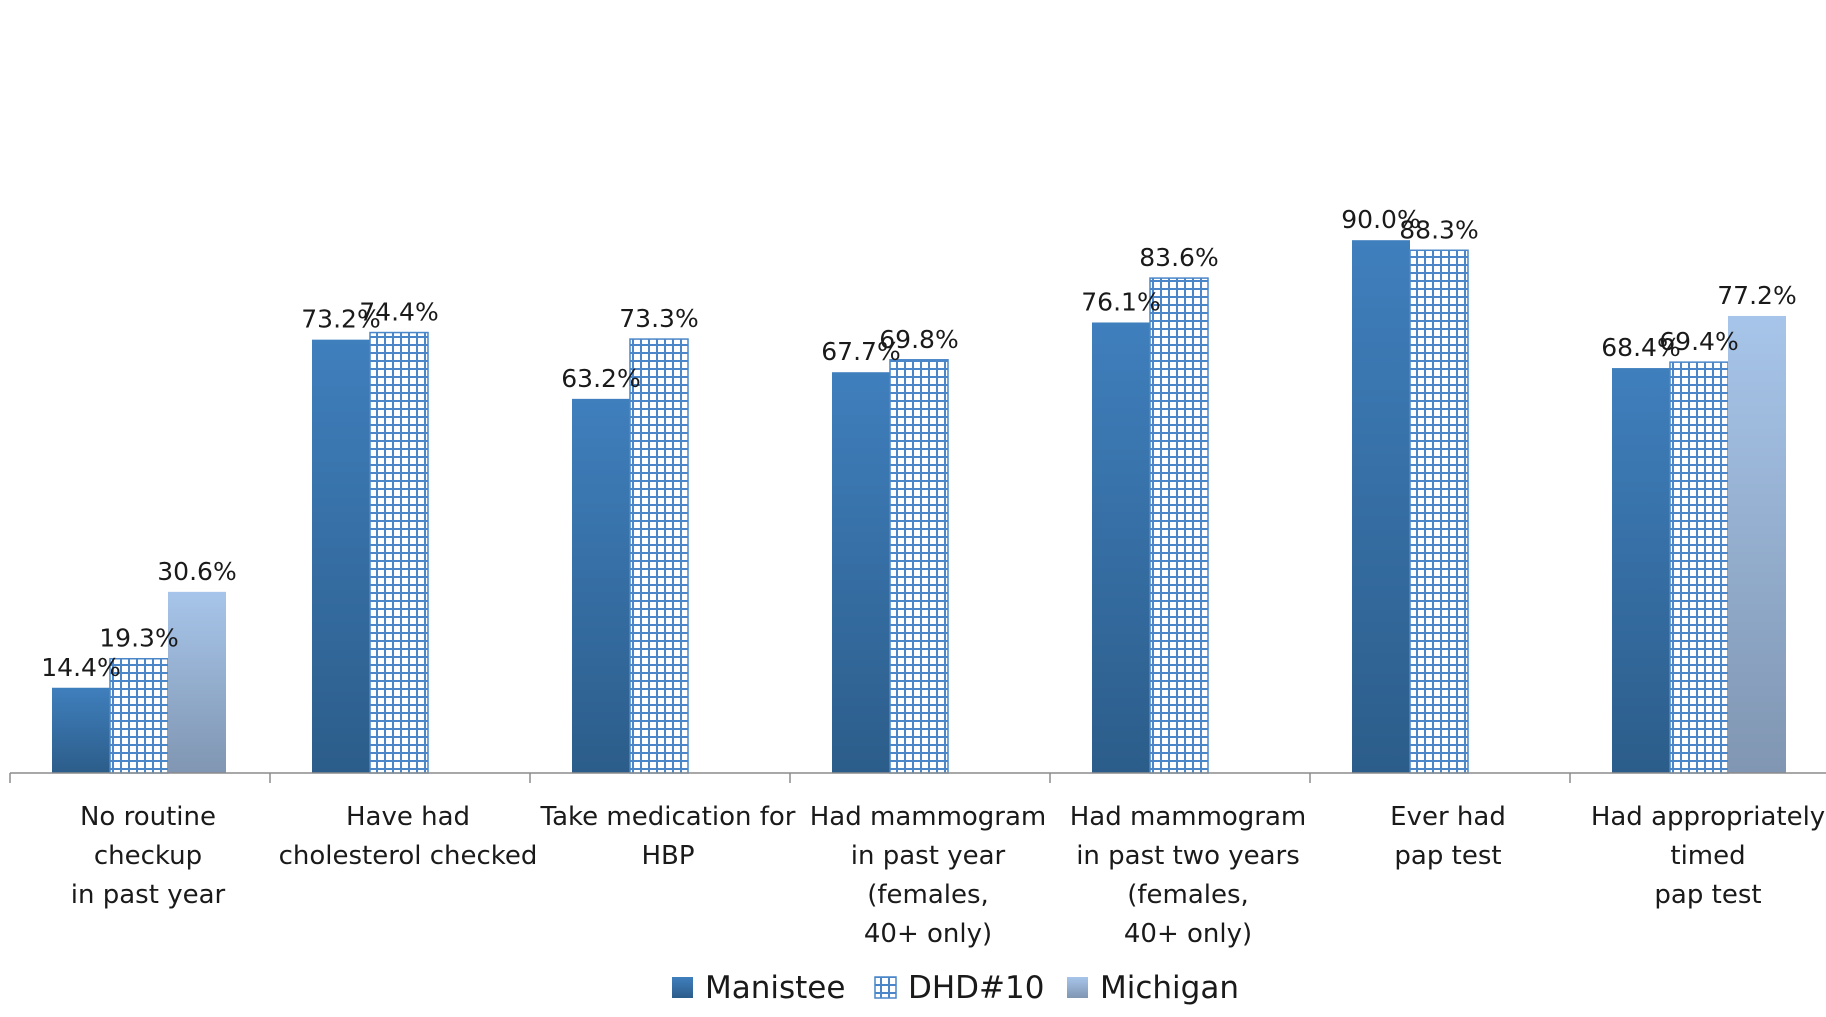  I want to click on data-label-dhd-10-6: 88.3%, so click(1438, 229).